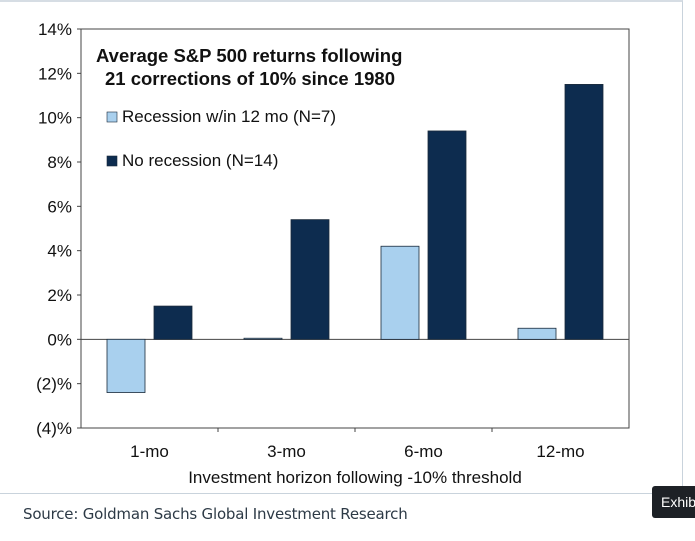  I want to click on y-tick-label: 0%, so click(59, 339).